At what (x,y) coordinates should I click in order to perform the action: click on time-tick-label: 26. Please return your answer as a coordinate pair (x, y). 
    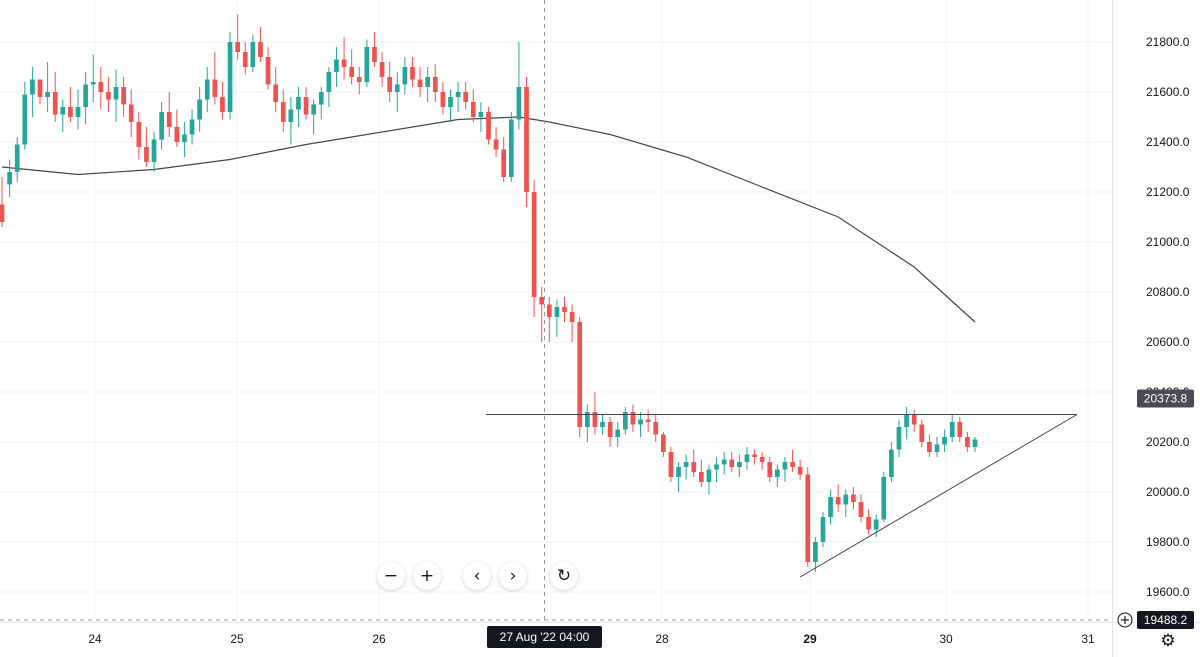
    Looking at the image, I should click on (379, 639).